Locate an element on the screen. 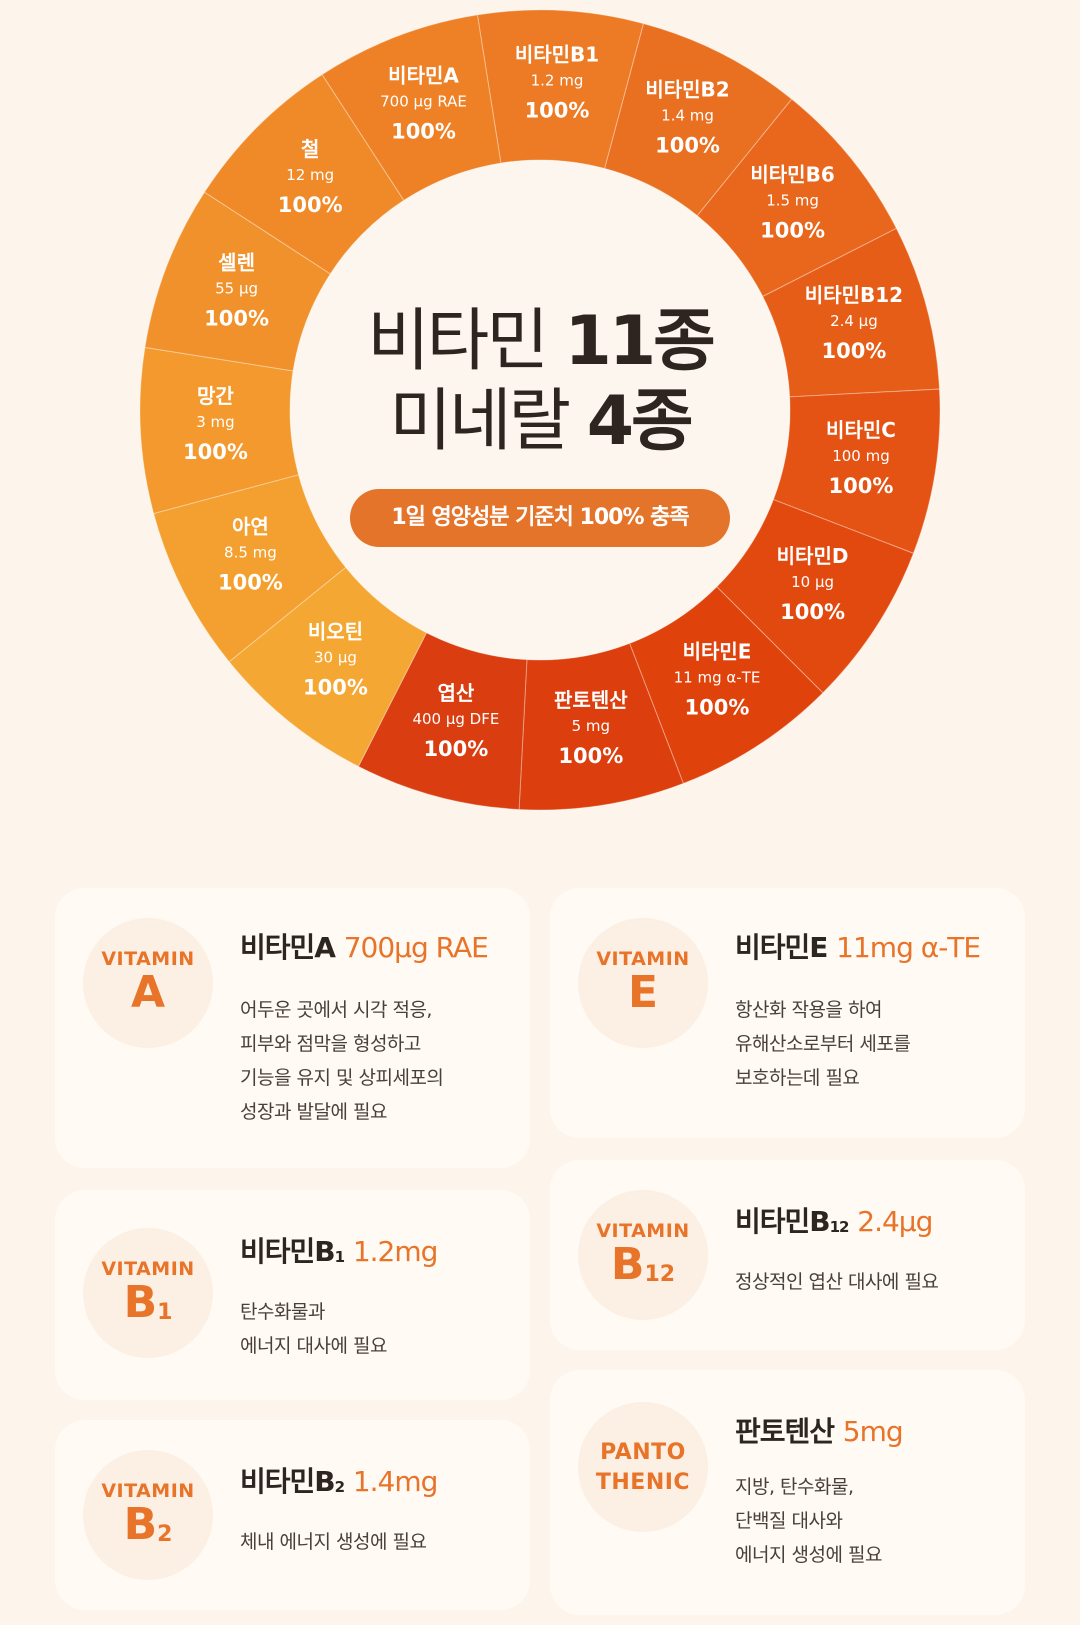 The width and height of the screenshot is (1080, 1625). ring-segment-label: 비타민D 10 μg 100% is located at coordinates (813, 584).